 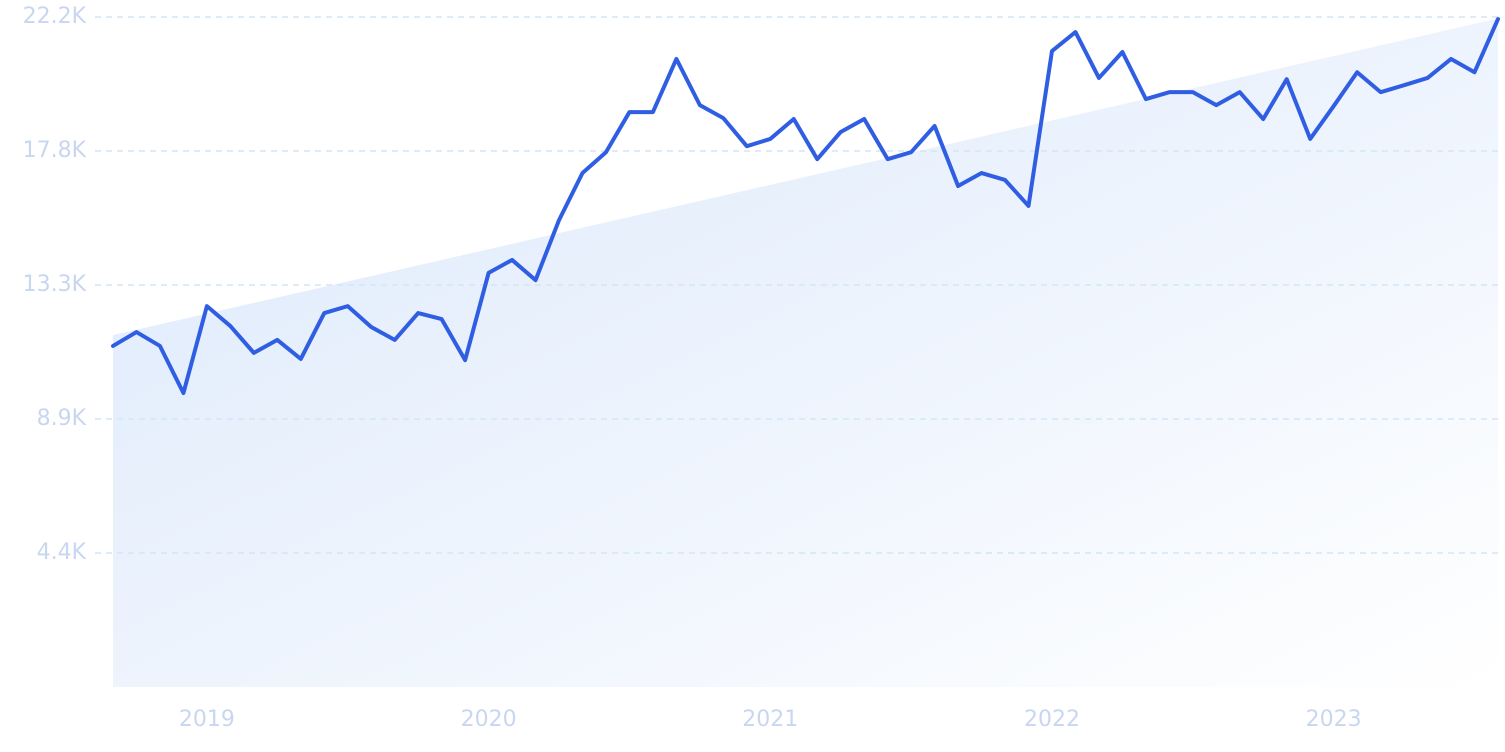 What do you see at coordinates (770, 719) in the screenshot?
I see `x-tick-label: 2021` at bounding box center [770, 719].